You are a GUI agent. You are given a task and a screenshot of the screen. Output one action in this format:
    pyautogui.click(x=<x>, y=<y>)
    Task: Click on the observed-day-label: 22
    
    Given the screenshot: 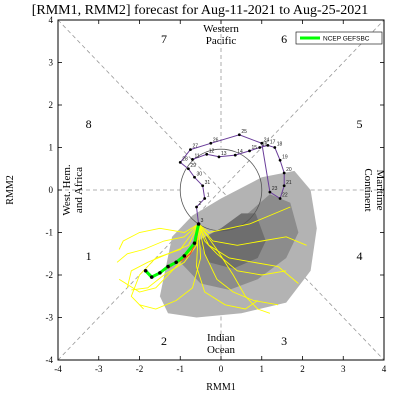 What is the action you would take?
    pyautogui.click(x=285, y=196)
    